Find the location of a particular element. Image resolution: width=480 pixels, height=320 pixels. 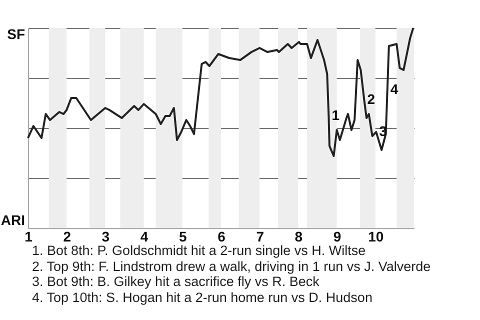

x-tick-label: 6 is located at coordinates (222, 236).